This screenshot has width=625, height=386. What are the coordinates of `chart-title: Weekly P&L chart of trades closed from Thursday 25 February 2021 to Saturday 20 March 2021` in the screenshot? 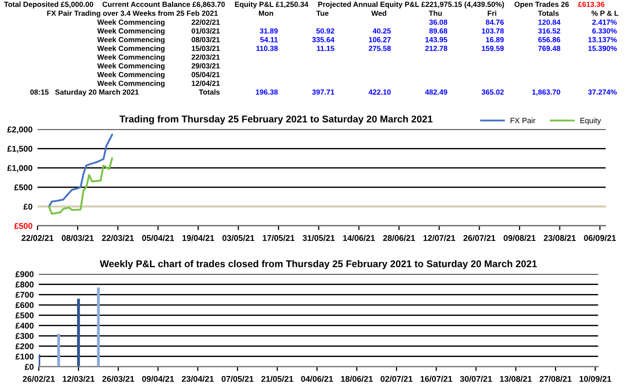 It's located at (318, 265).